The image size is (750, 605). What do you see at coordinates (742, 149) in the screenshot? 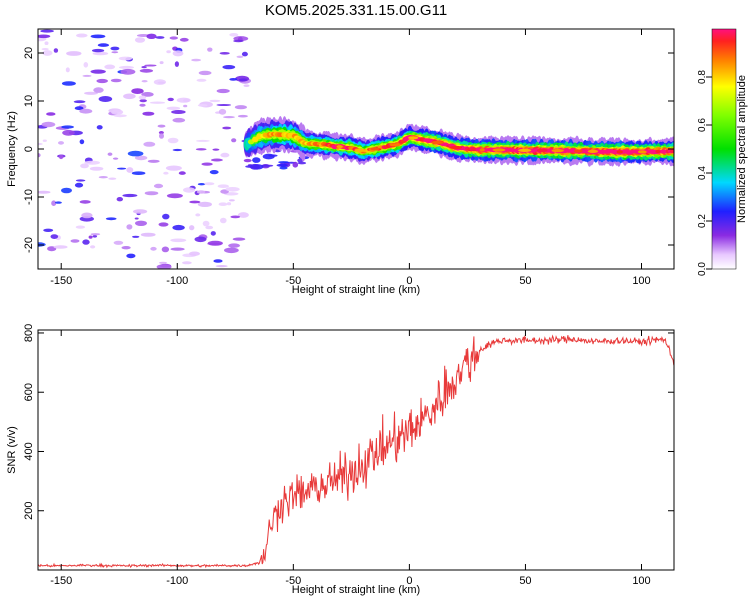
I see `colorbar-label: Normalized spectral amplitude` at bounding box center [742, 149].